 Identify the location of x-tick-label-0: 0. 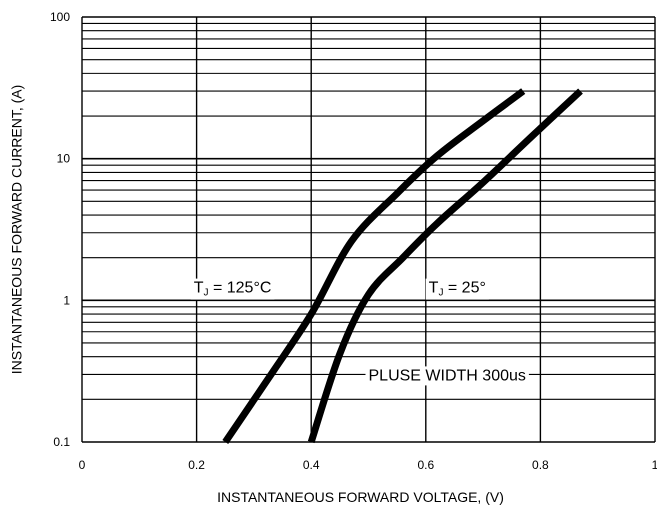
(82, 465).